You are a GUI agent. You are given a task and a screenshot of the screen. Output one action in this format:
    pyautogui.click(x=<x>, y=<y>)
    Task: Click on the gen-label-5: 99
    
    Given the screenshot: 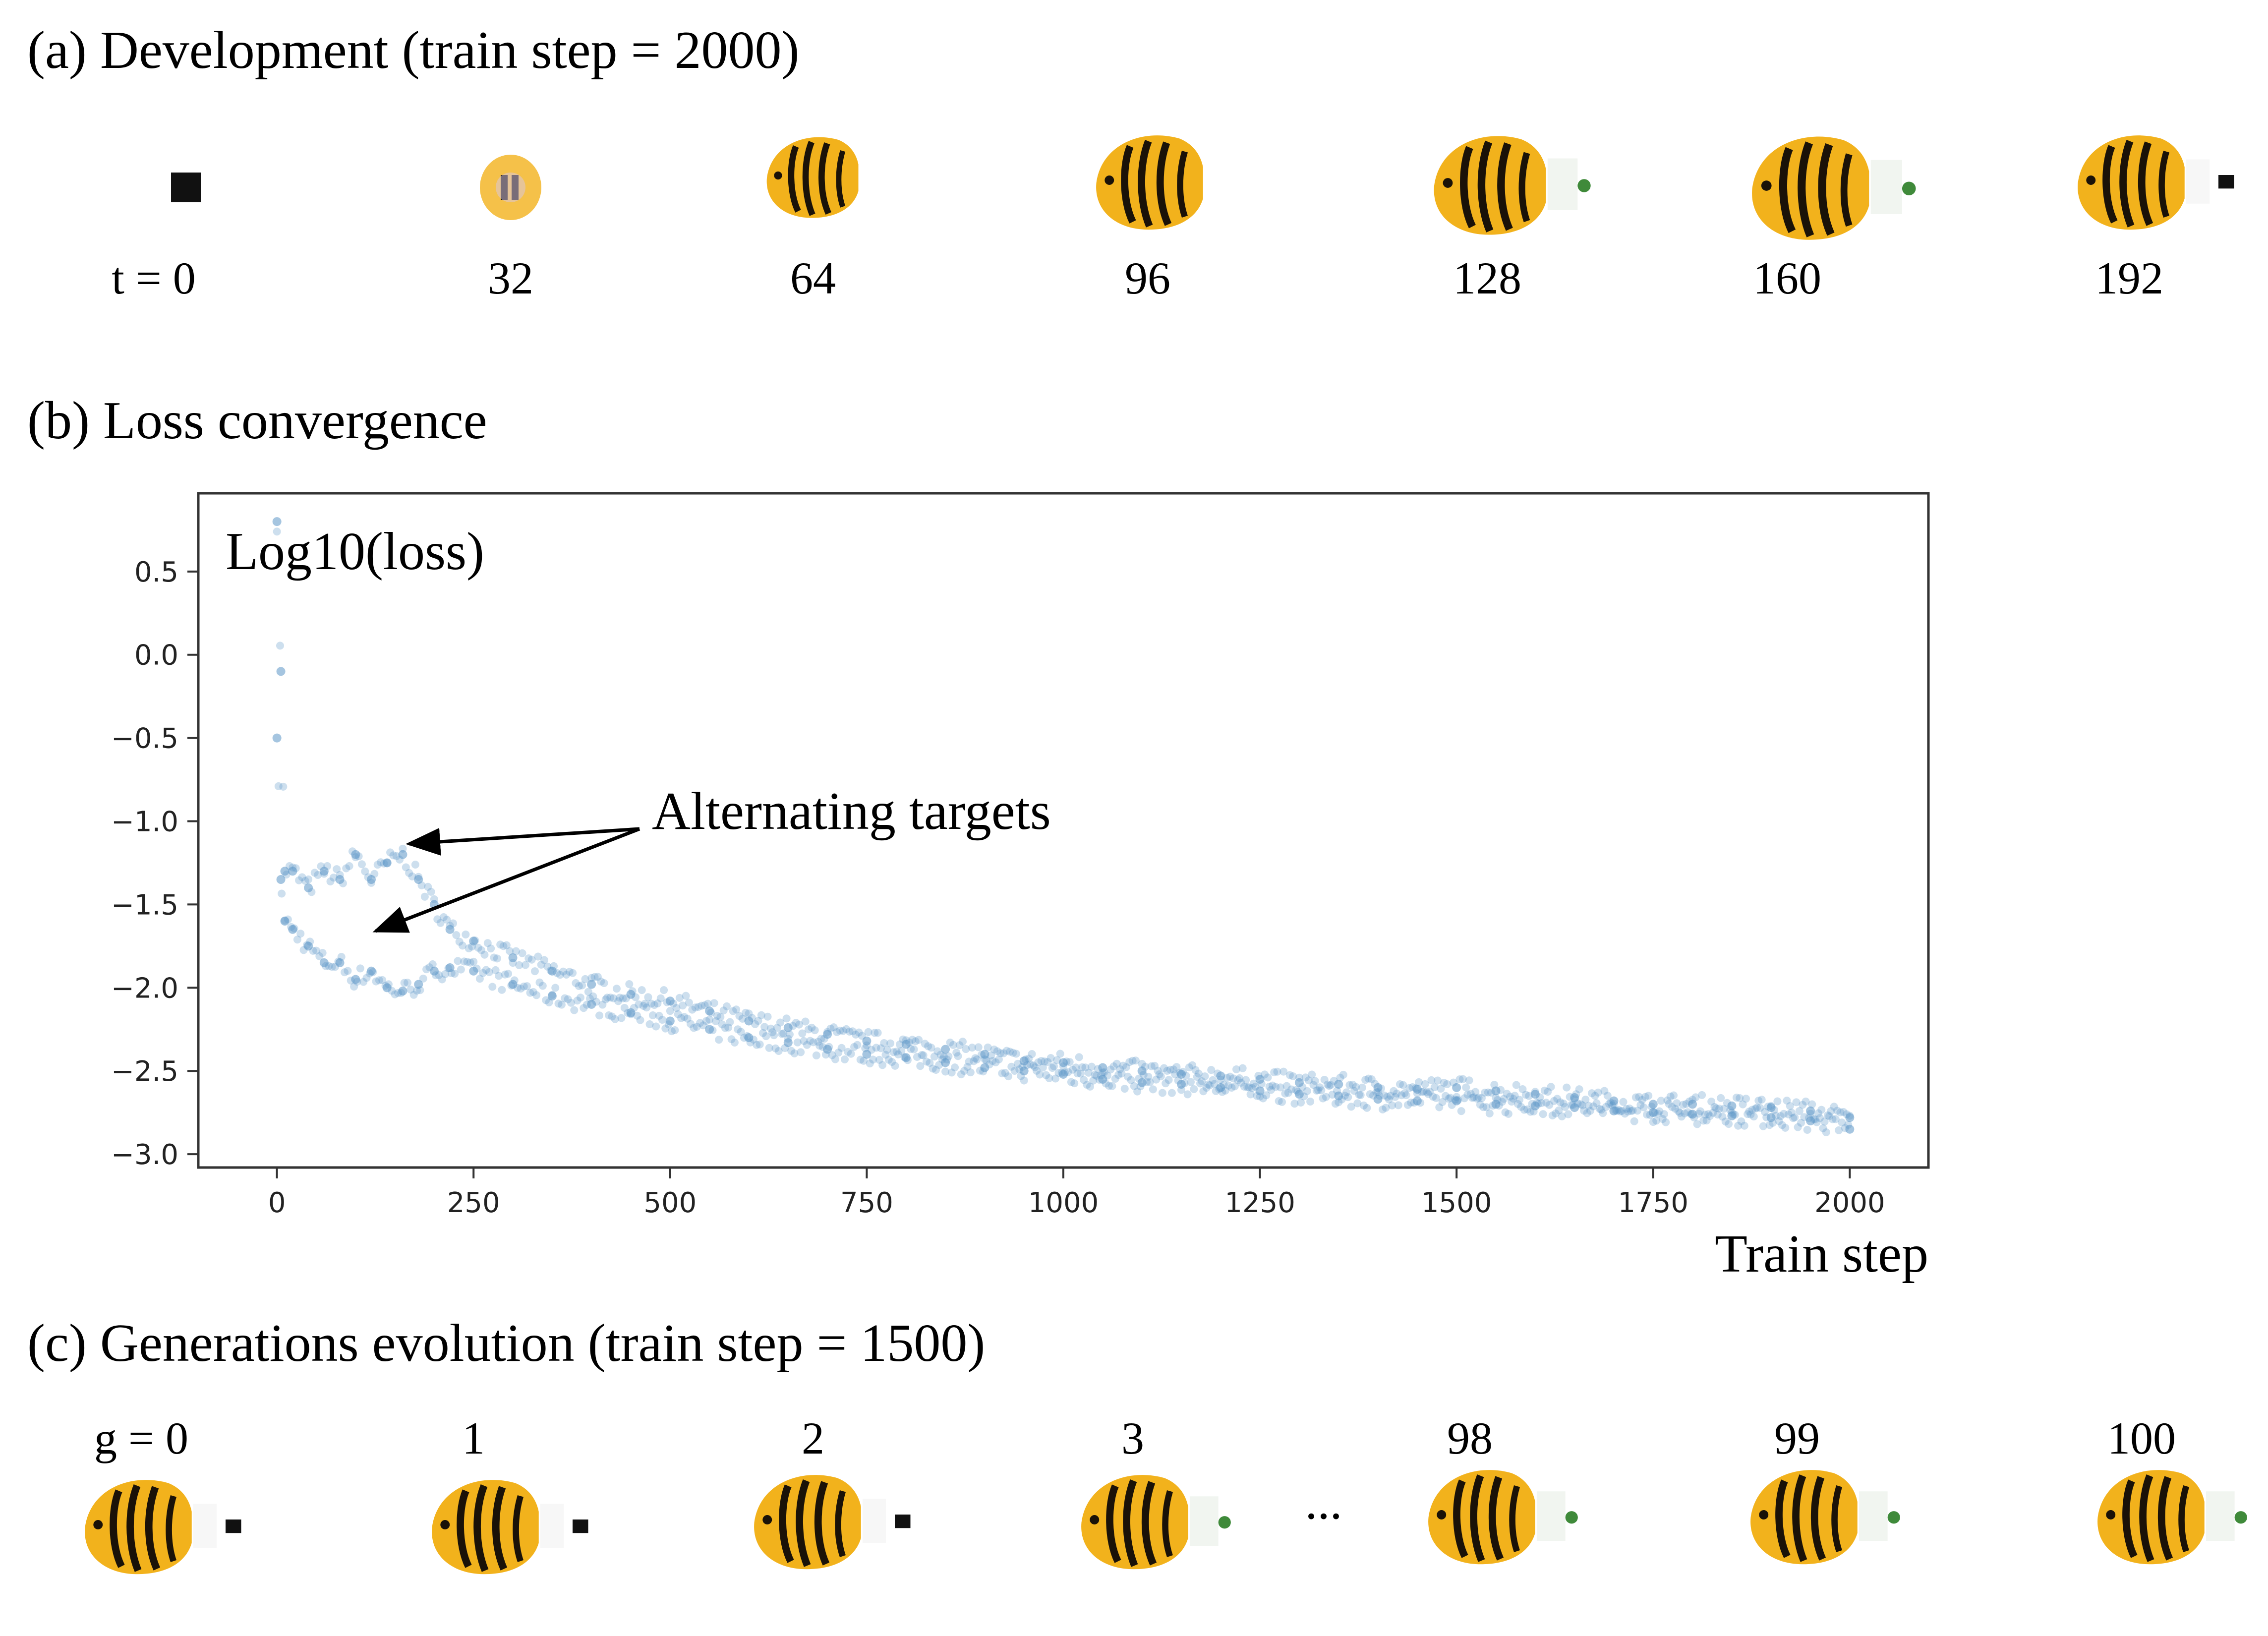 What is the action you would take?
    pyautogui.click(x=1797, y=1438)
    